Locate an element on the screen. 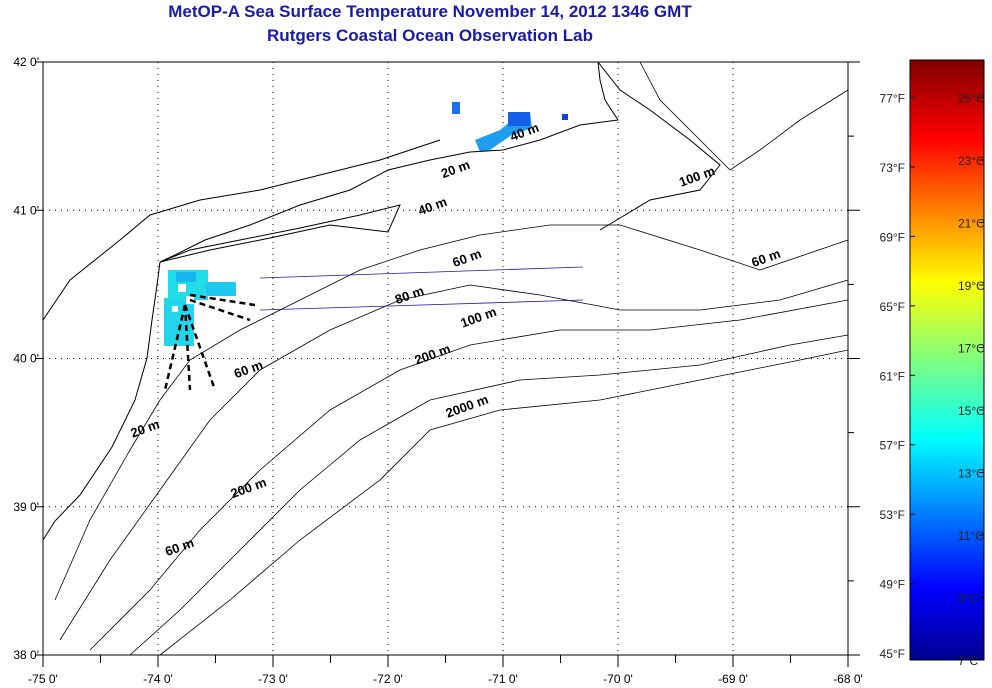 This screenshot has width=992, height=688. celsius-label: 19°C is located at coordinates (971, 286).